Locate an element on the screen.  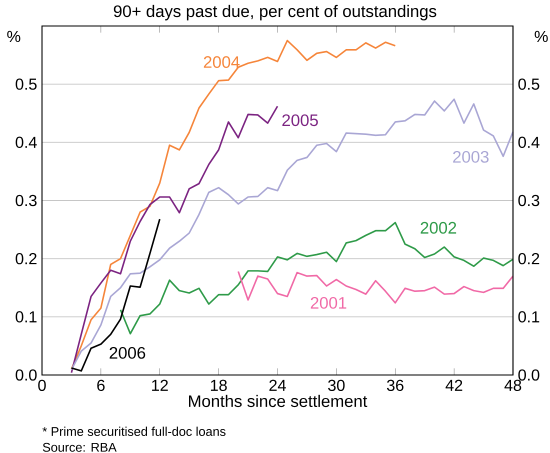
x-tick-label: 6 is located at coordinates (101, 386).